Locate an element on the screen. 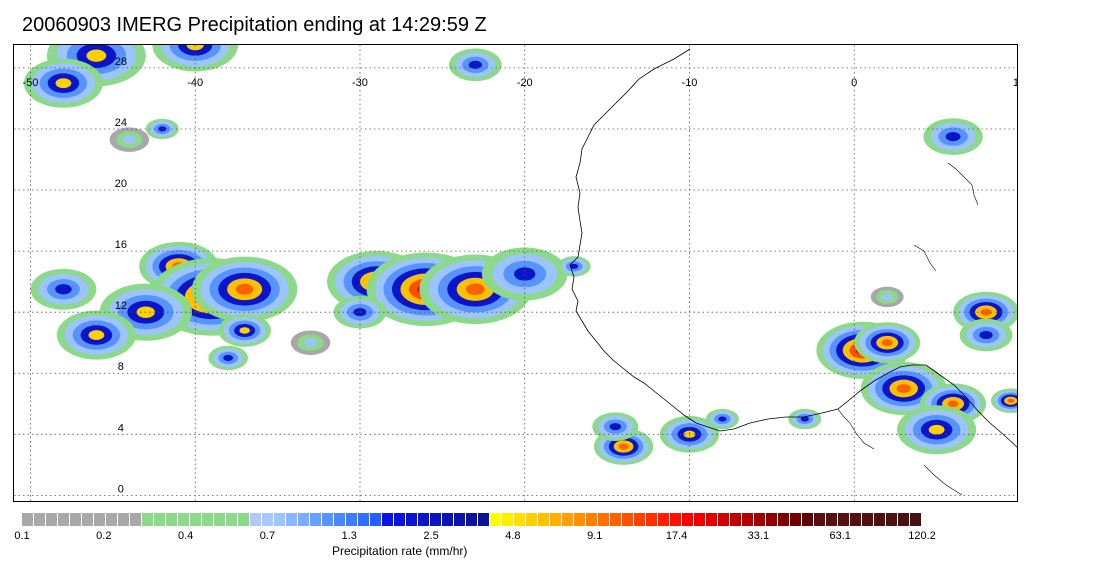 The image size is (1101, 571). lat-label: 24 is located at coordinates (121, 123).